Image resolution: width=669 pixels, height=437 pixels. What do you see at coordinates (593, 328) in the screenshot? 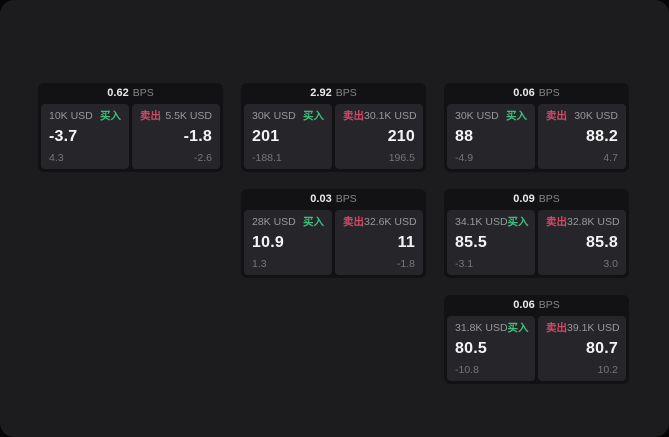
I see `sell-size: 39.1K USD` at bounding box center [593, 328].